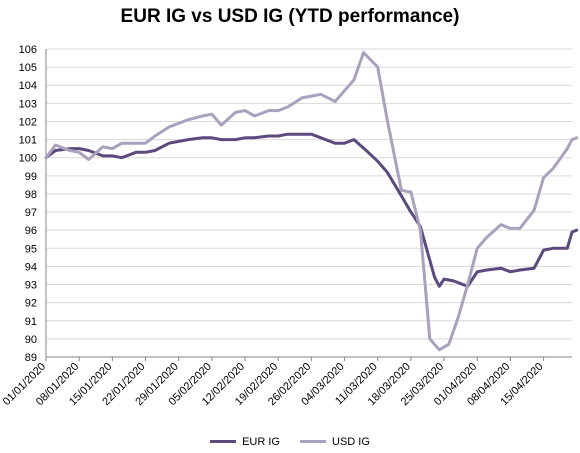 This screenshot has height=453, width=580. I want to click on y-tick-label: 101, so click(28, 141).